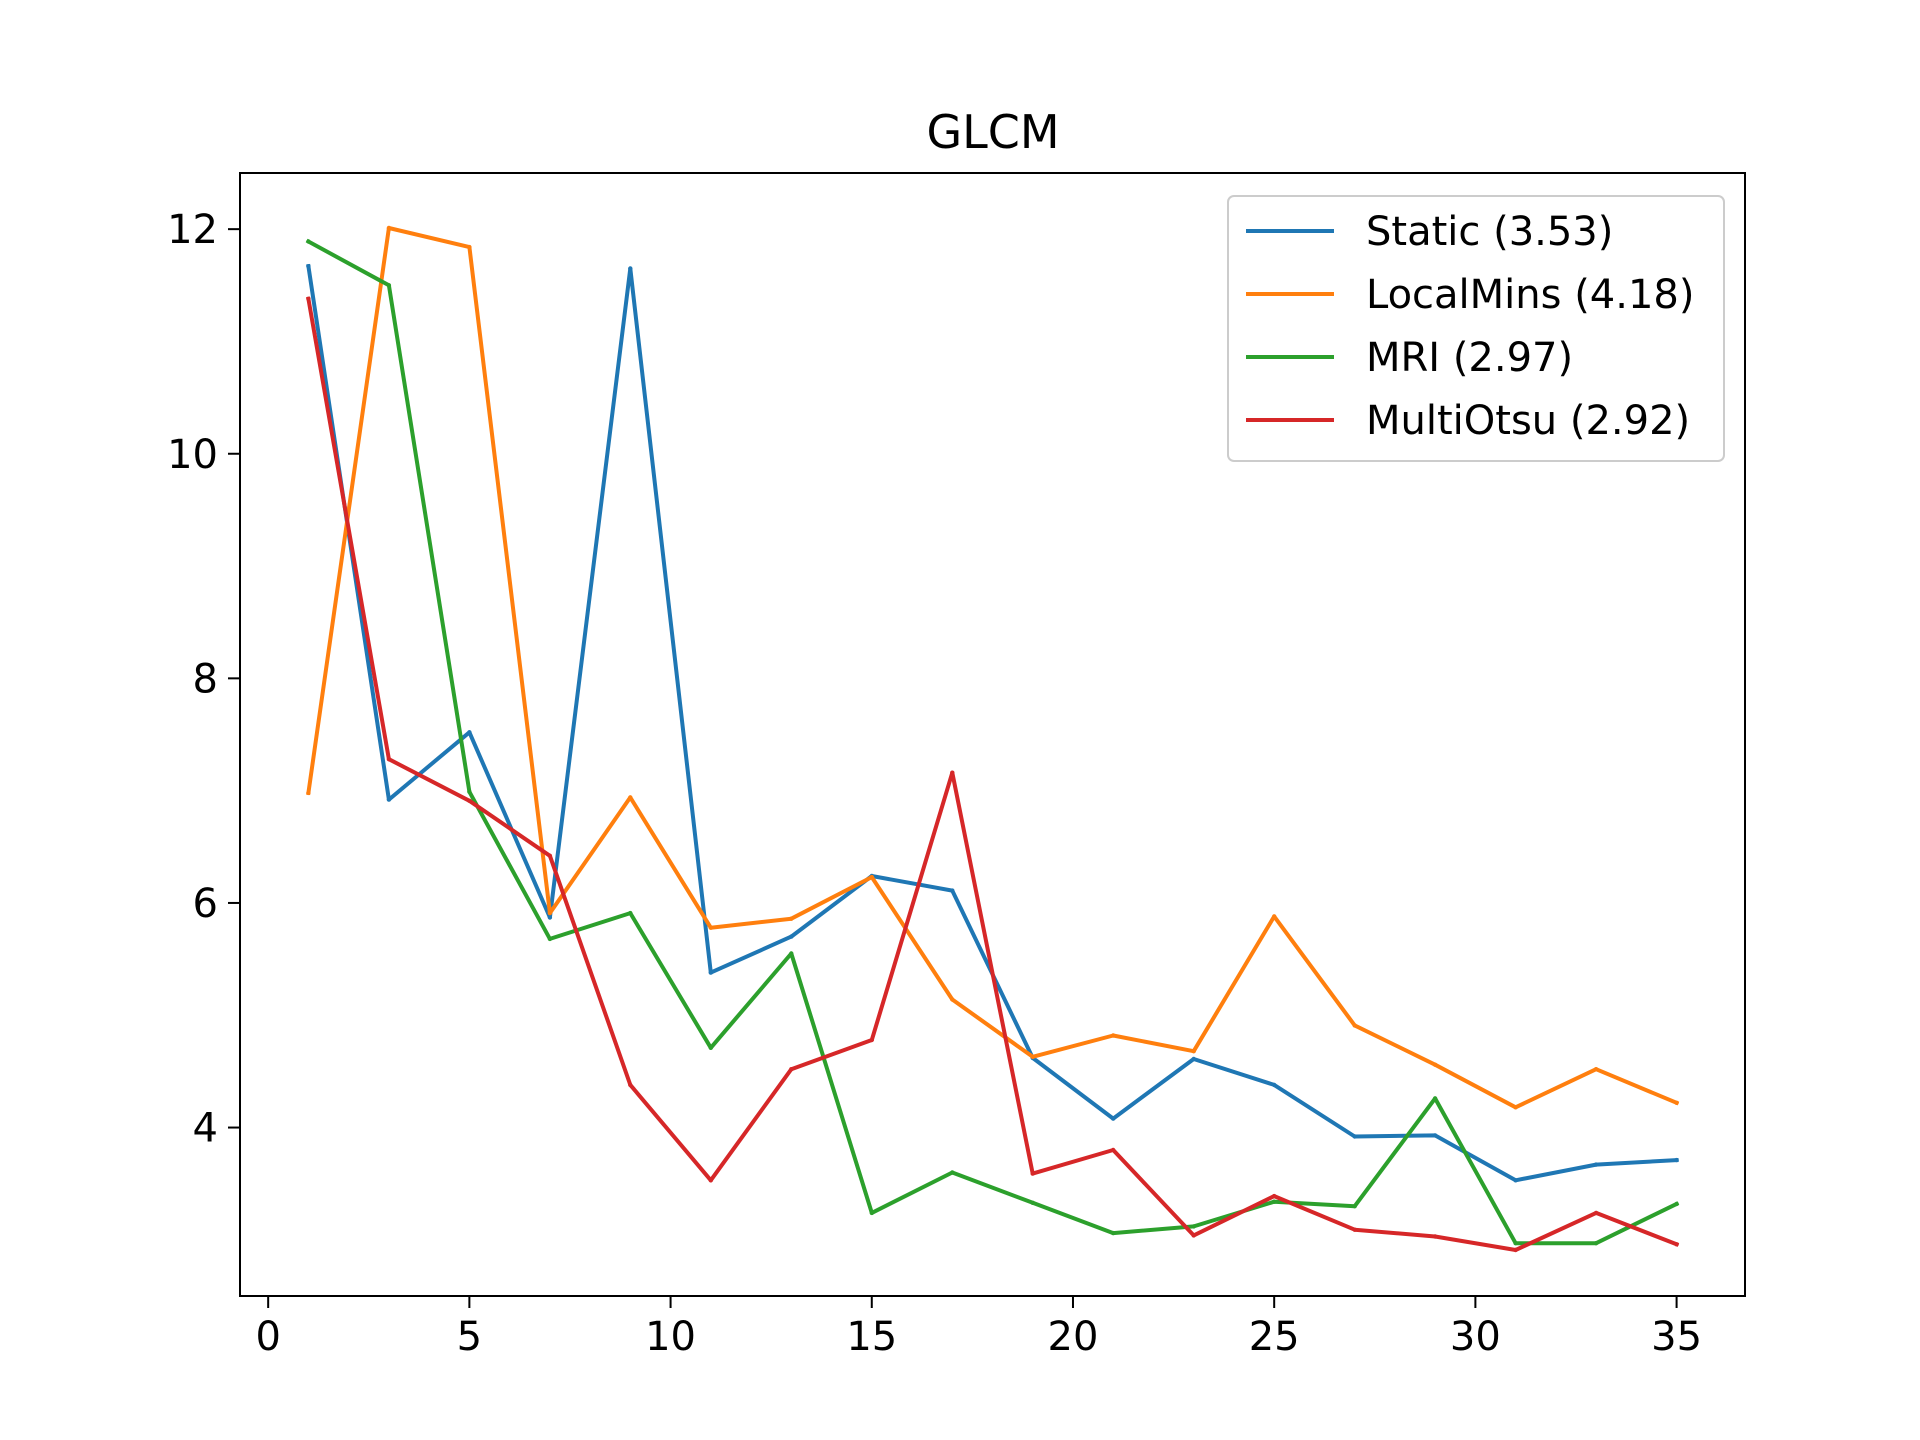 This screenshot has width=1920, height=1440. What do you see at coordinates (670, 1337) in the screenshot?
I see `x-tick-label: 10` at bounding box center [670, 1337].